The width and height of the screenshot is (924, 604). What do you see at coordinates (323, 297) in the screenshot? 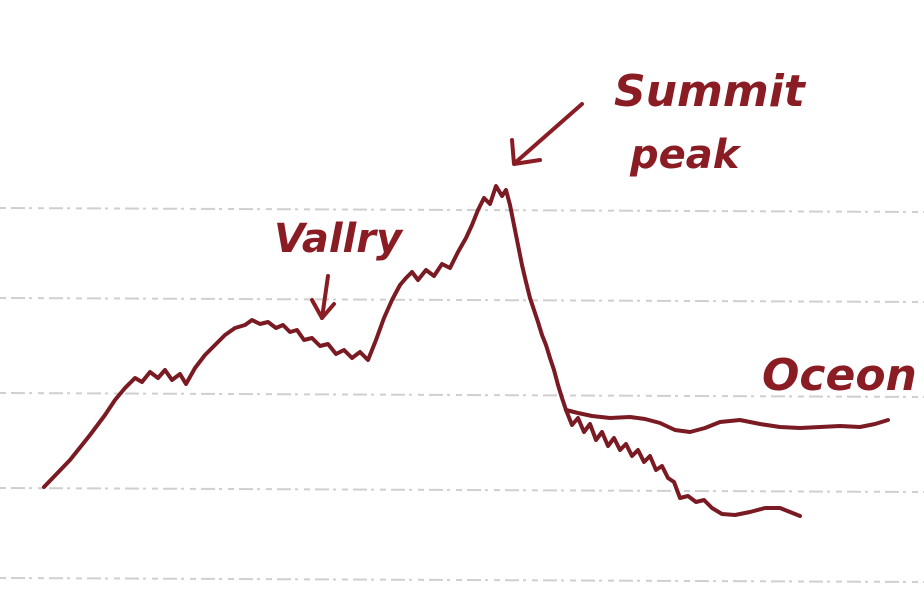
I see `valley-arrow-icon` at bounding box center [323, 297].